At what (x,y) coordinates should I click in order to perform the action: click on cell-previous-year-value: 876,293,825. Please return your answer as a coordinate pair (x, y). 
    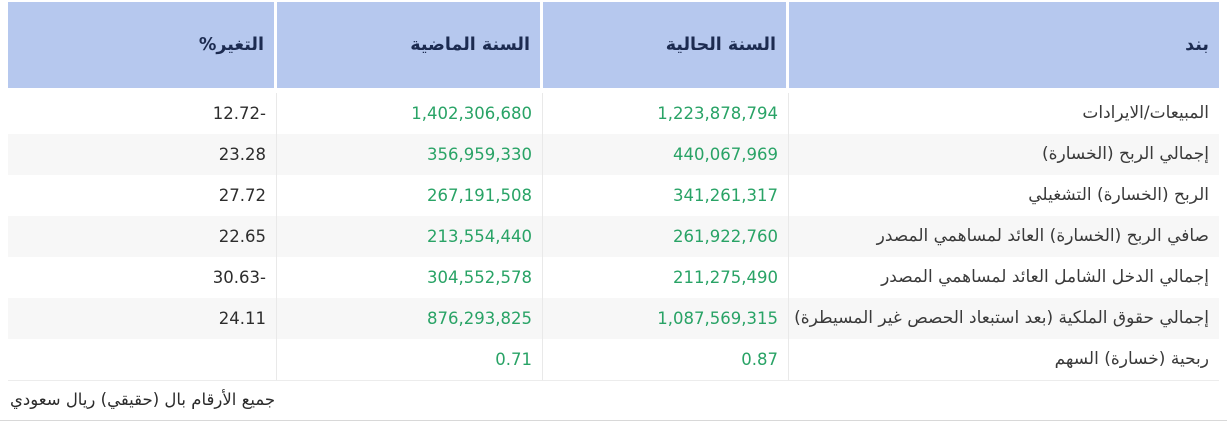
    Looking at the image, I should click on (410, 318).